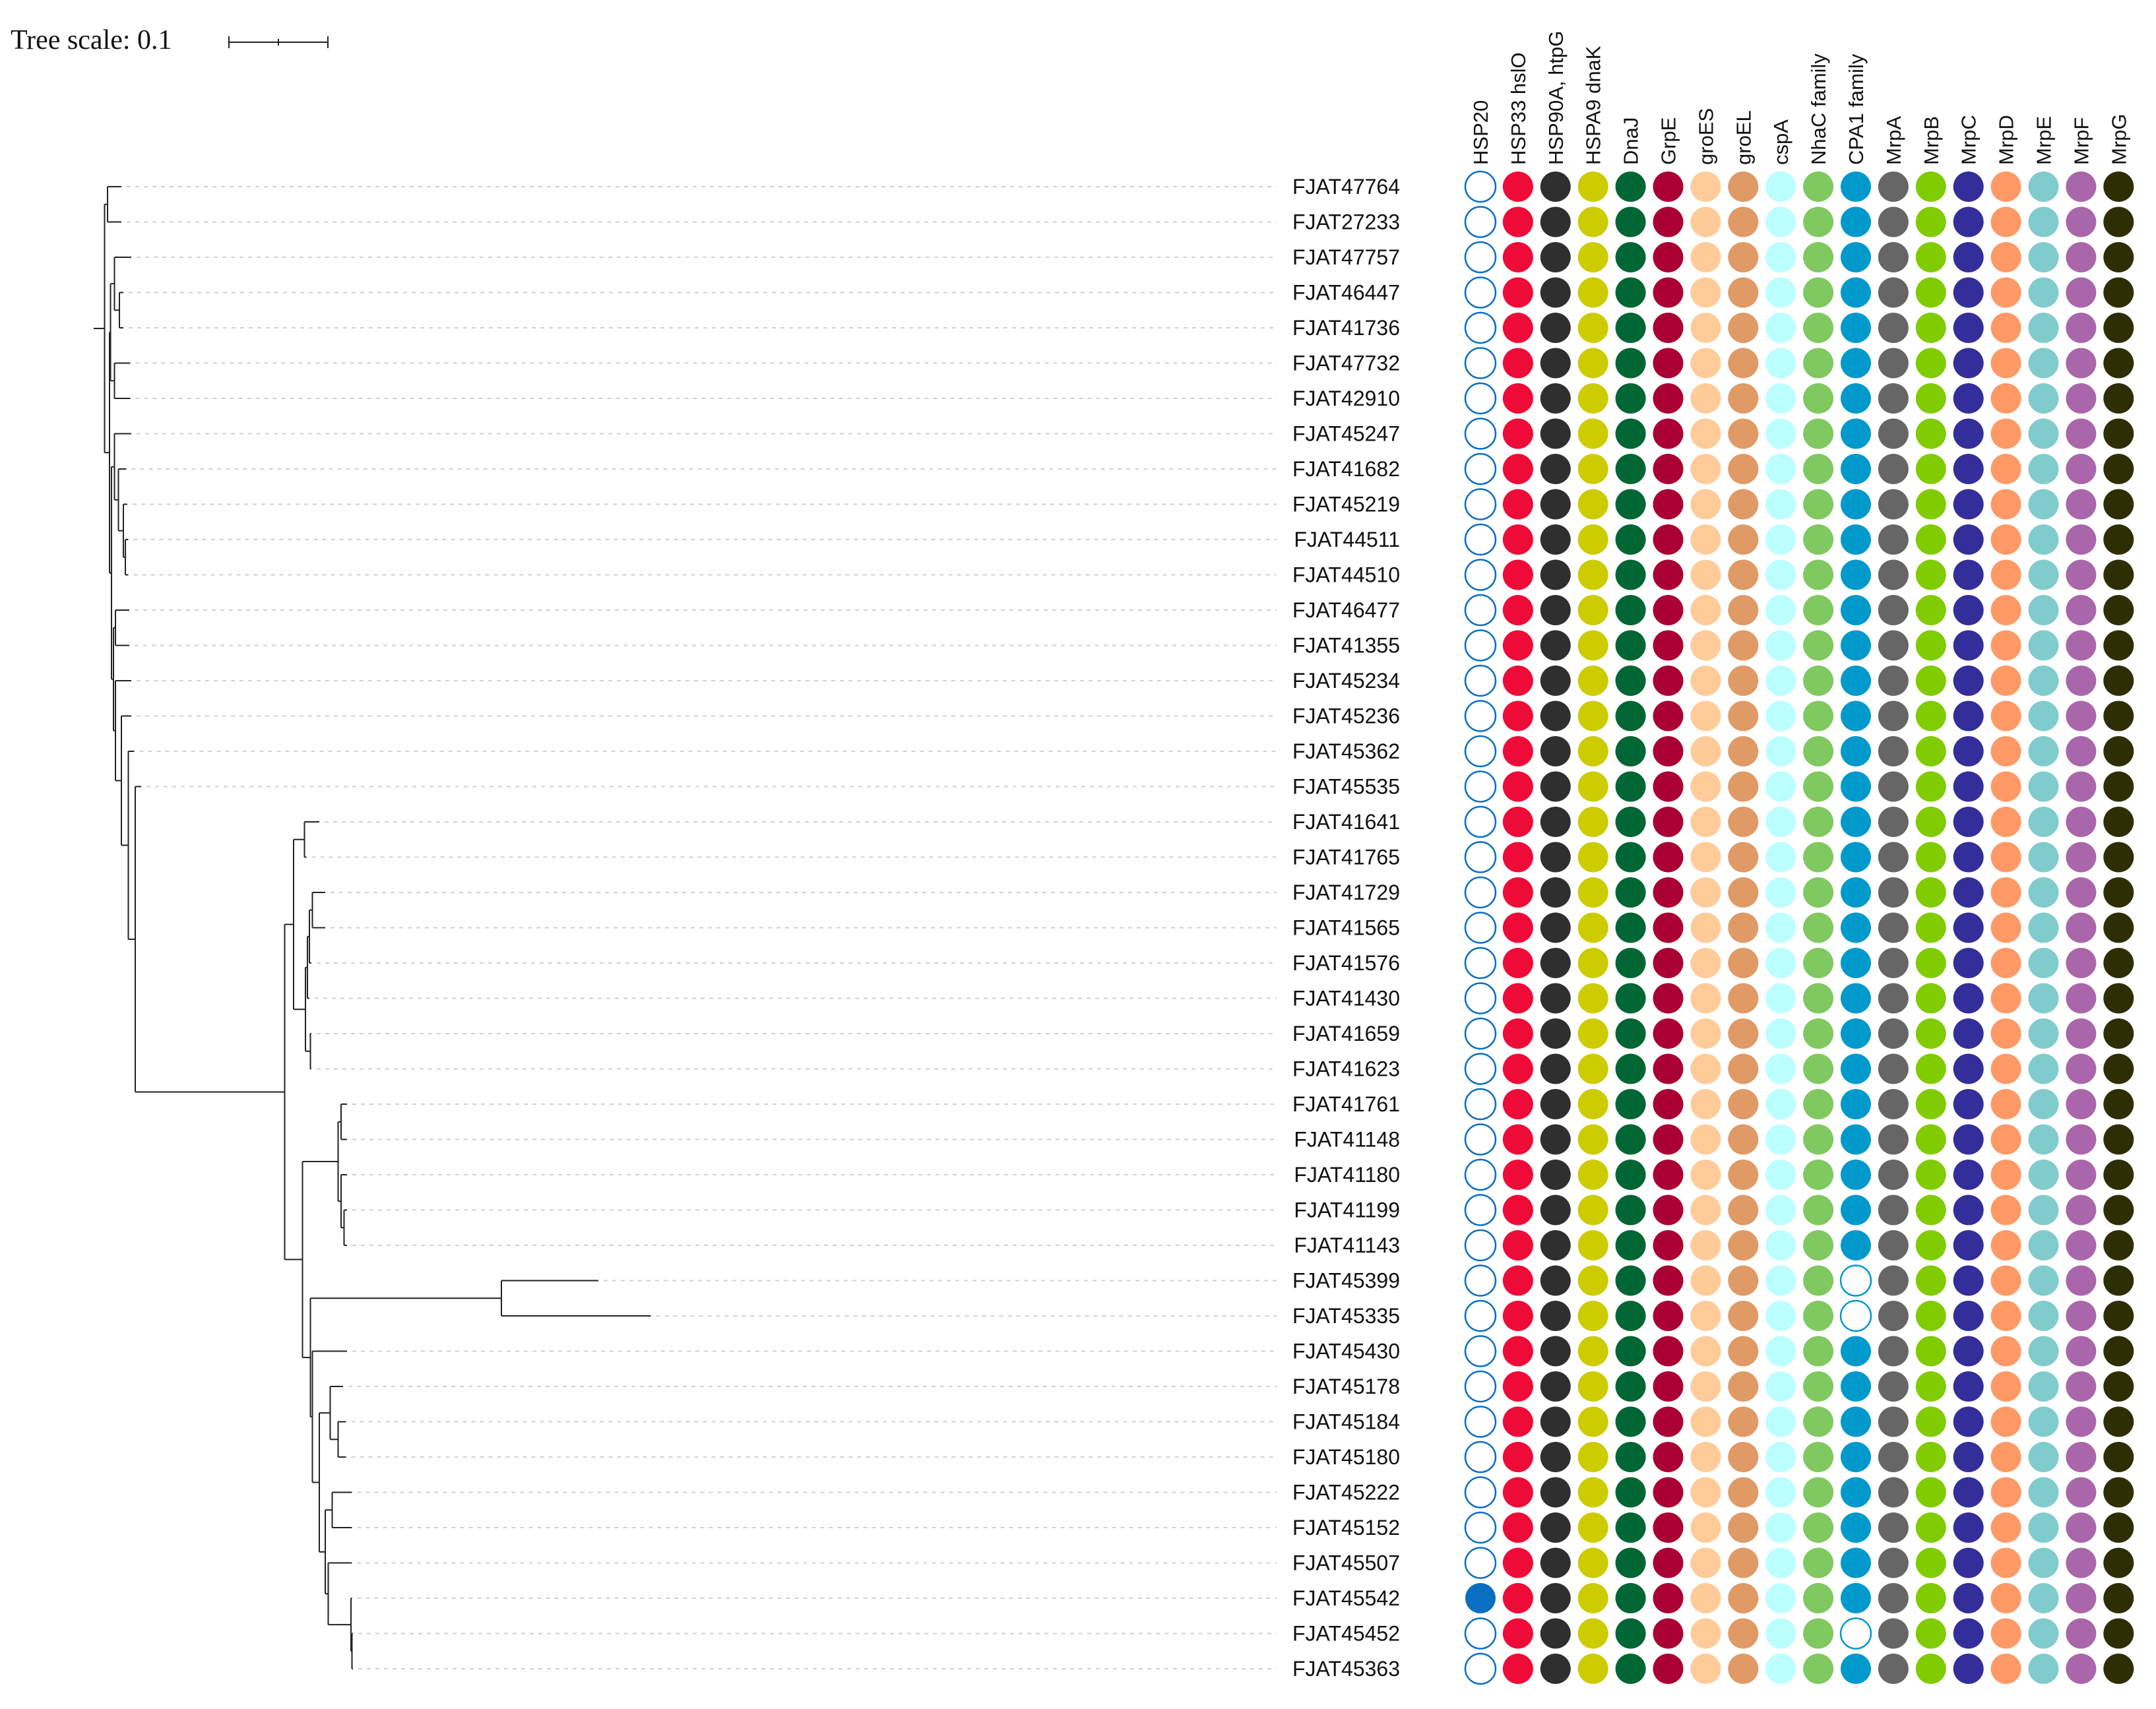 The width and height of the screenshot is (2156, 1709). What do you see at coordinates (1819, 109) in the screenshot?
I see `gene-column-header: NhaC family` at bounding box center [1819, 109].